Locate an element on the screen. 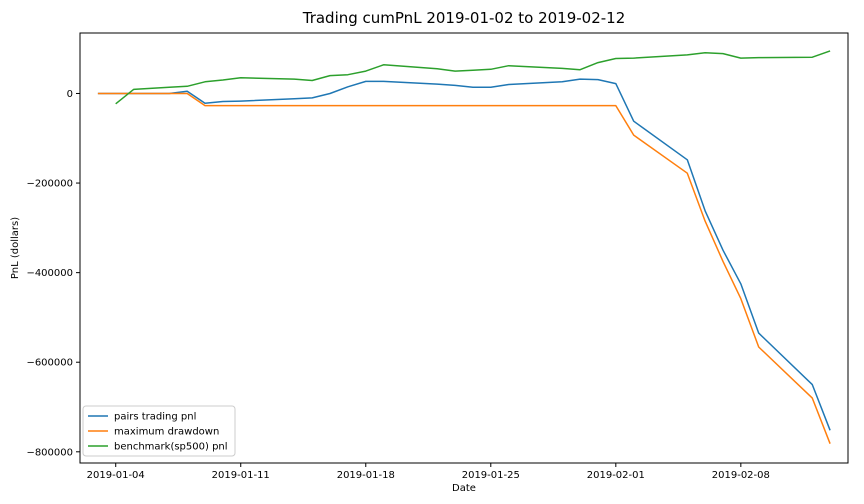 This screenshot has width=864, height=504. y-axis-title: PnL (dollars) is located at coordinates (15, 248).